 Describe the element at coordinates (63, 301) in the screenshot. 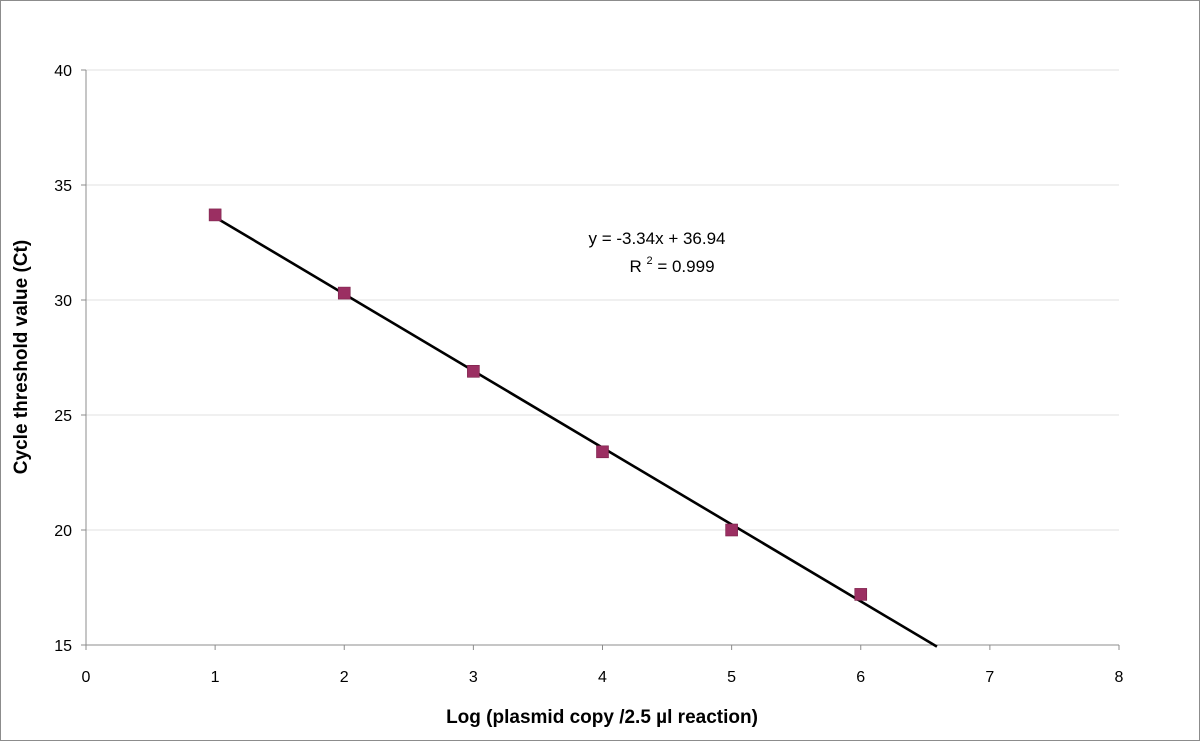

I see `y-tick-label-30: 30` at that location.